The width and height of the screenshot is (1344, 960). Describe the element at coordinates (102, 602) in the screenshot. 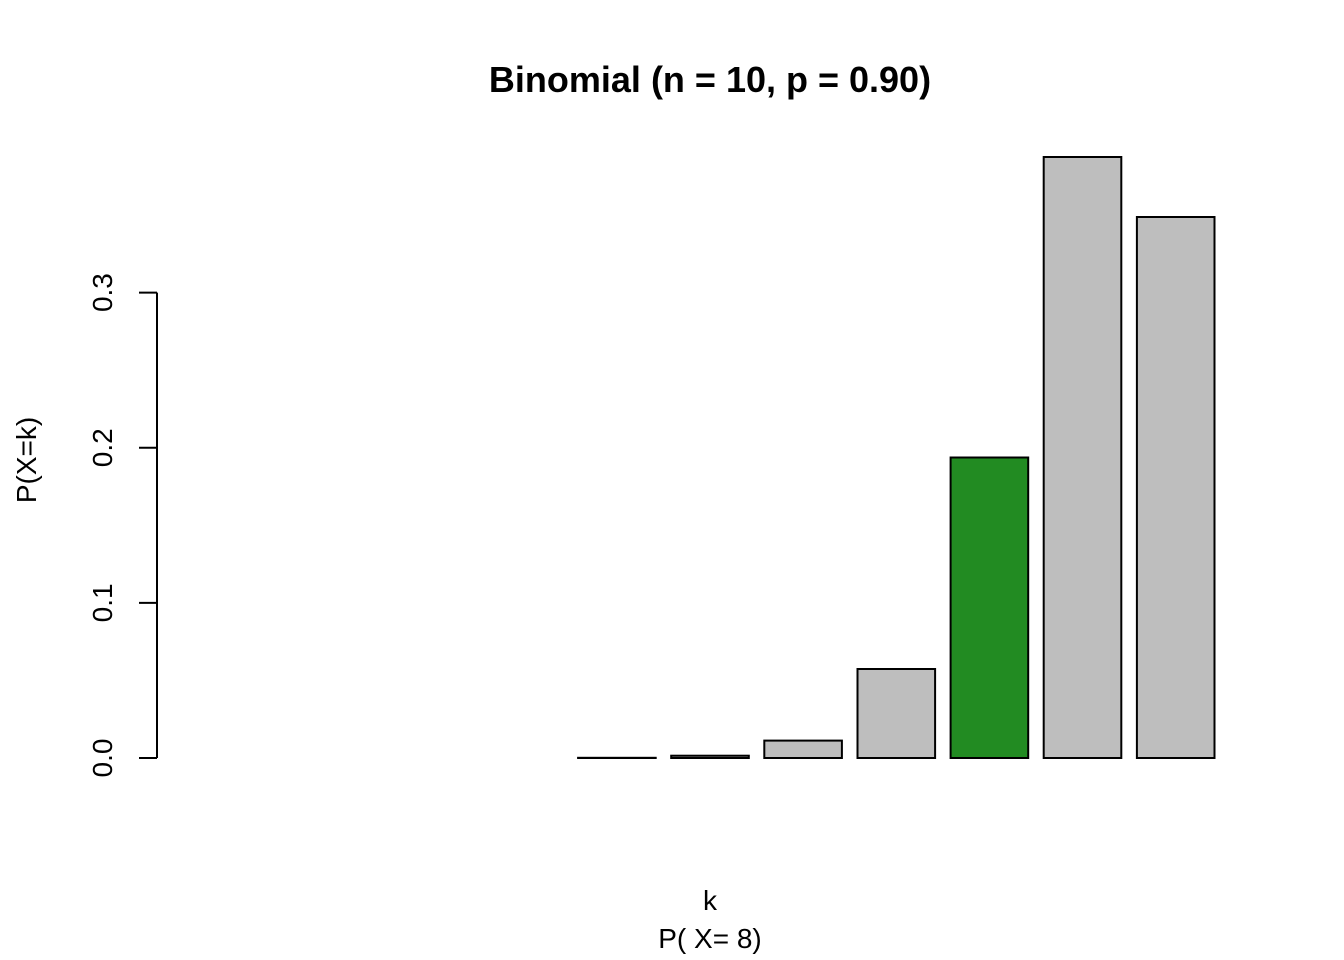

I see `y-tick-label: 0.1` at that location.